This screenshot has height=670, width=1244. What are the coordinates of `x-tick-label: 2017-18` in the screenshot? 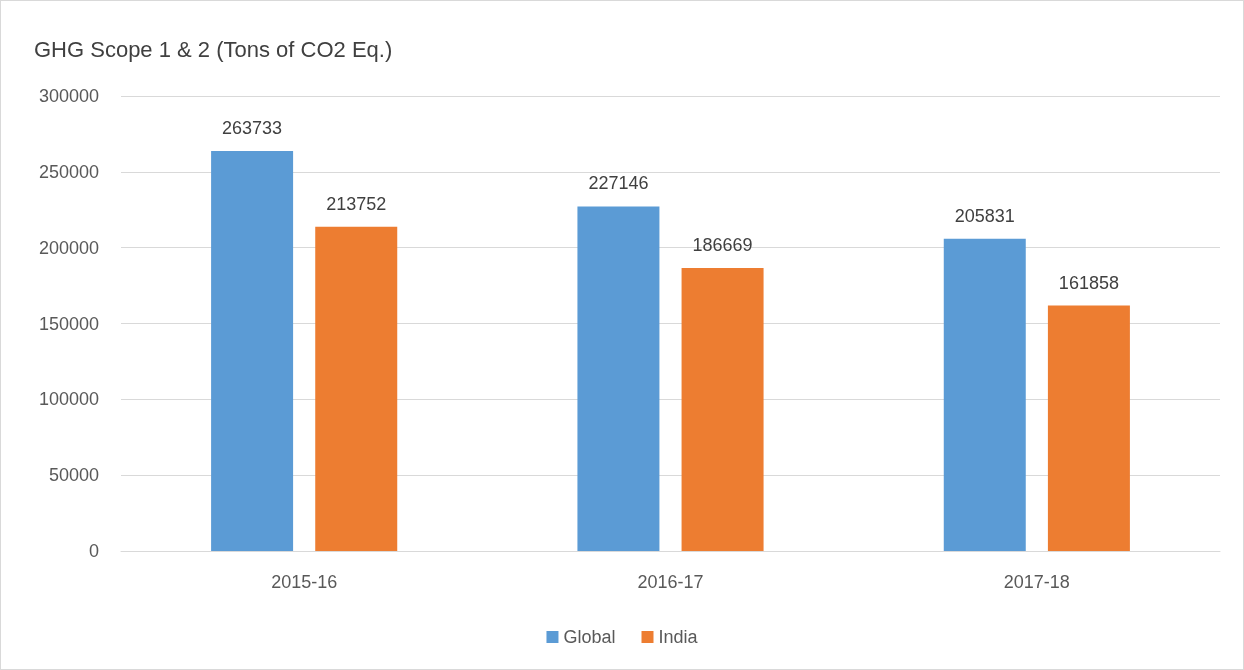 It's located at (1036, 582).